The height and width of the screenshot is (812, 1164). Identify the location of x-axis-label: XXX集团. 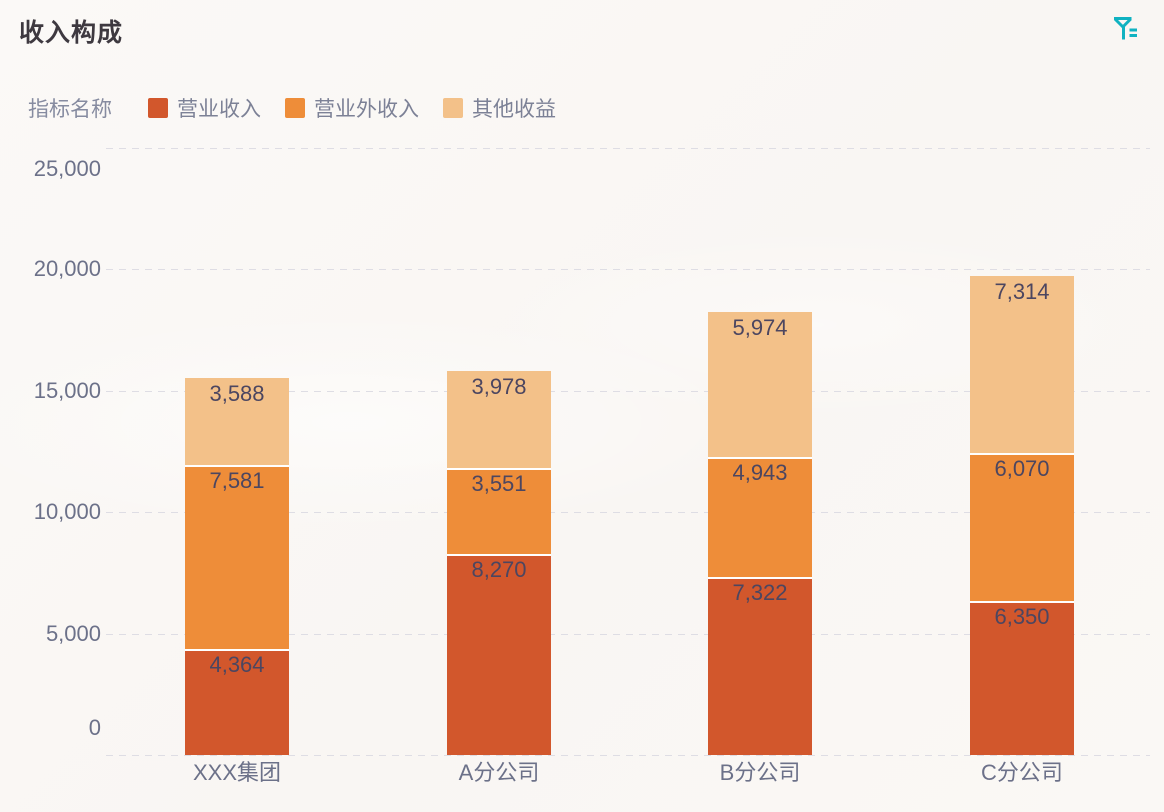
(237, 772).